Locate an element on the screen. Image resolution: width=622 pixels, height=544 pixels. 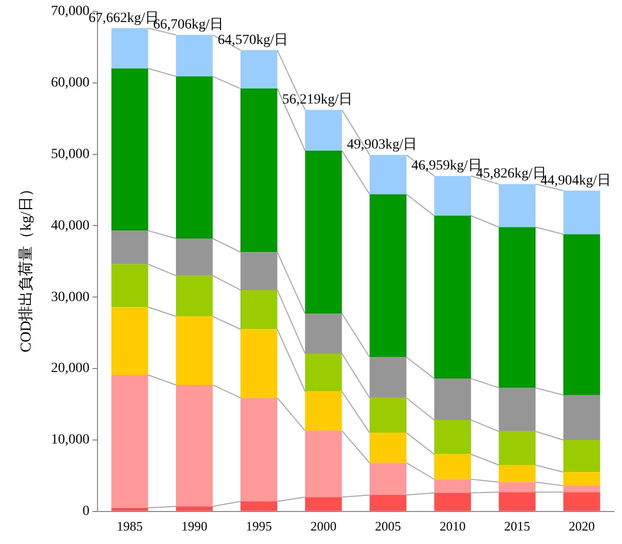
y-tick-label: 50,000 is located at coordinates (70, 154).